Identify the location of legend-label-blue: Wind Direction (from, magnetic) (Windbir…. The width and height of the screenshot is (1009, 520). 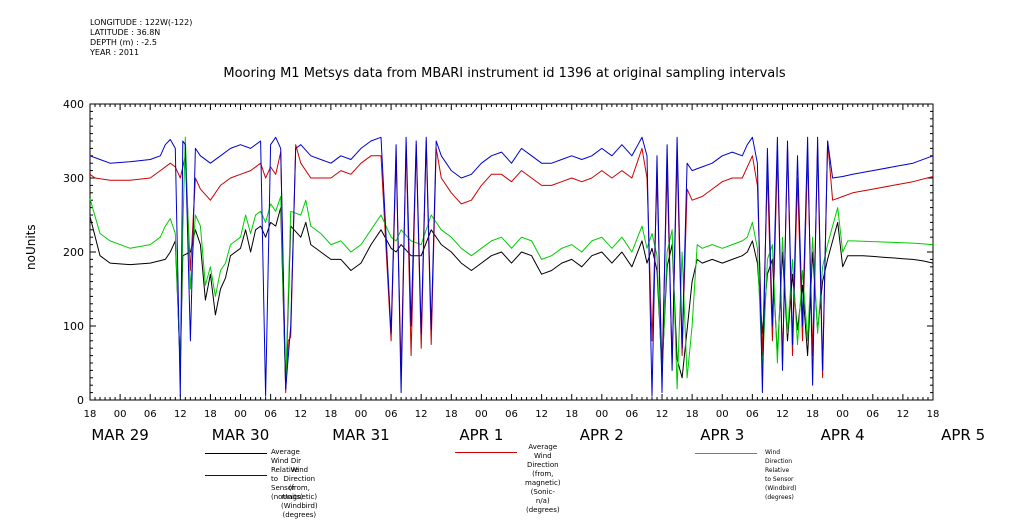
(299, 492).